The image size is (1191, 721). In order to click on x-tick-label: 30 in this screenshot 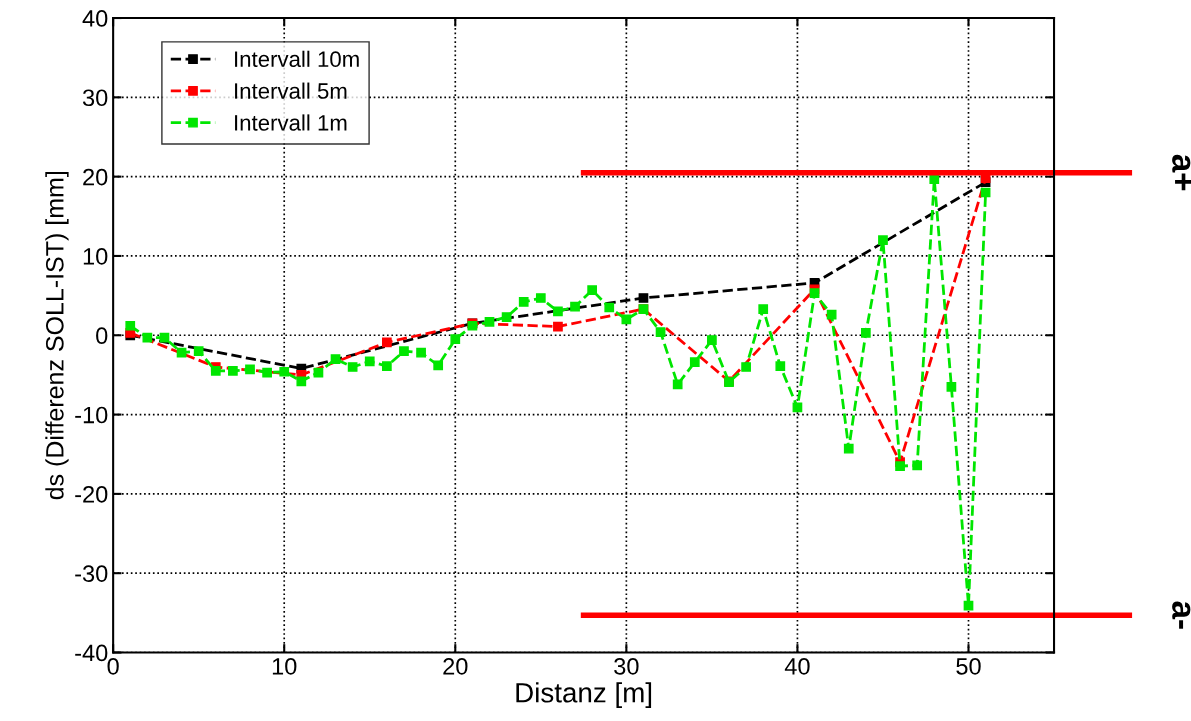, I will do `click(626, 666)`.